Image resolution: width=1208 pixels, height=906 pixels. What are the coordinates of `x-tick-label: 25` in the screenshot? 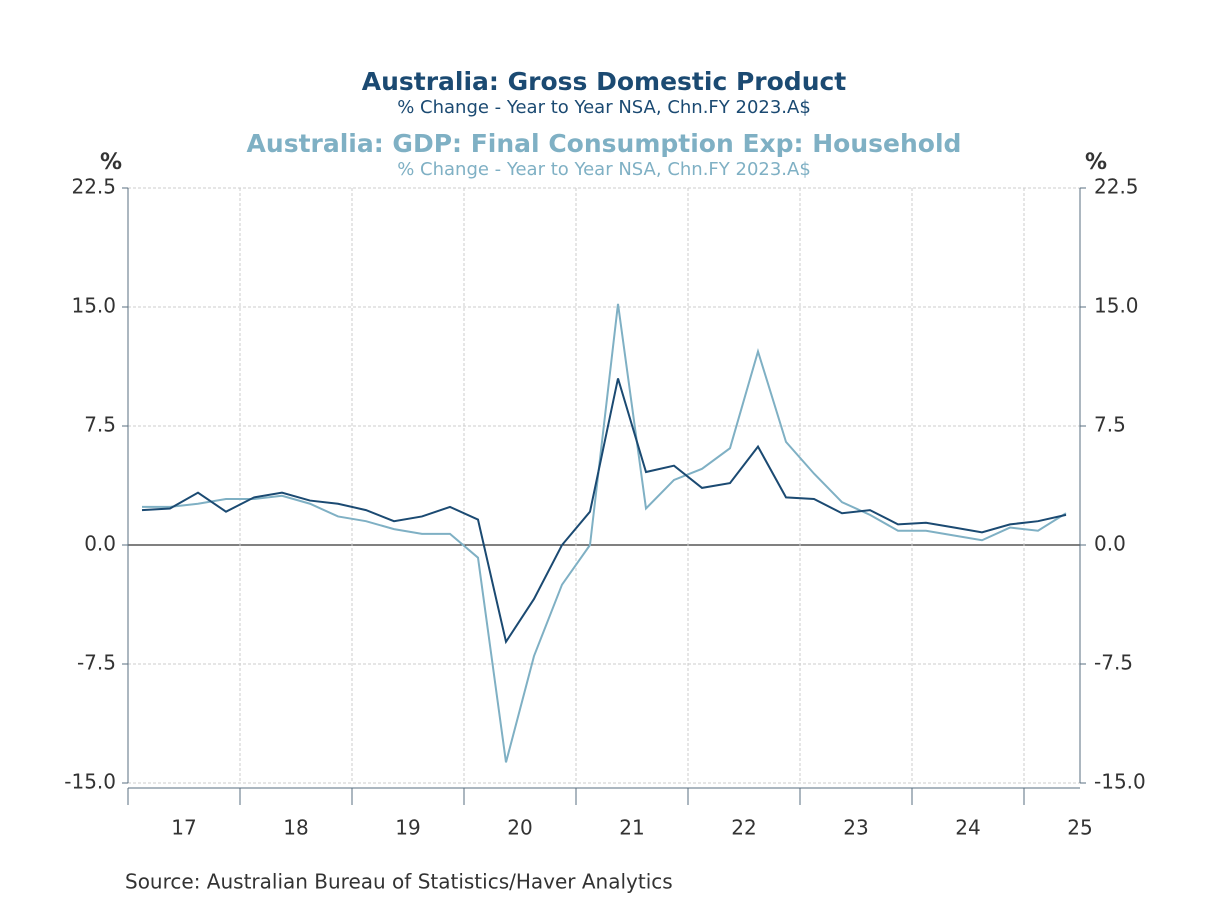 It's located at (1079, 828).